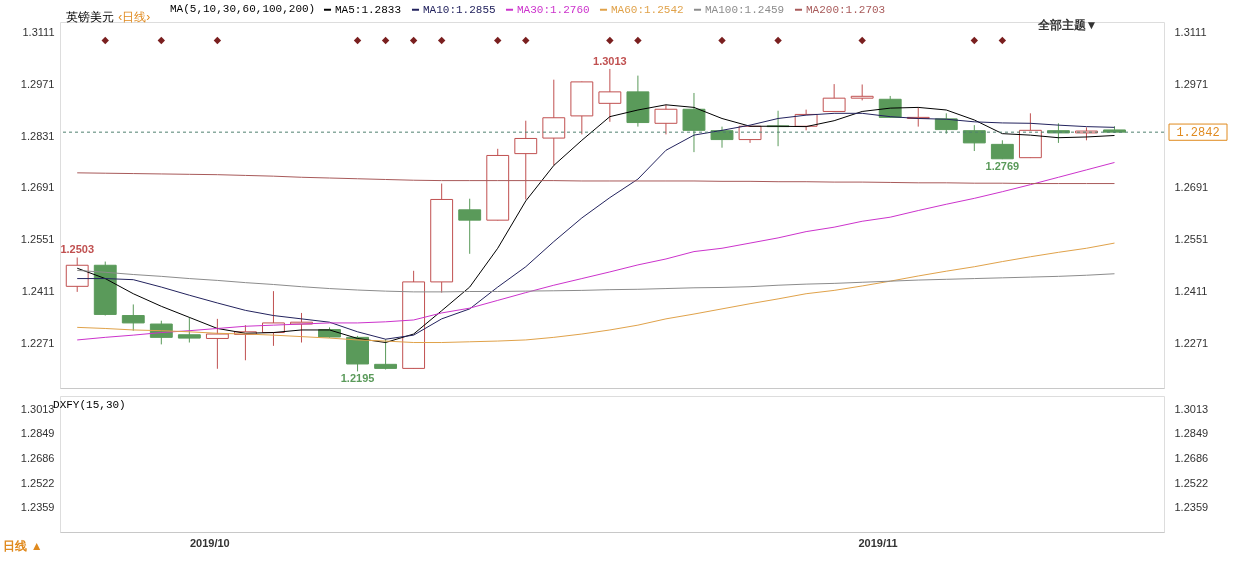  Describe the element at coordinates (77, 249) in the screenshot. I see `annotation: 1.2503` at that location.